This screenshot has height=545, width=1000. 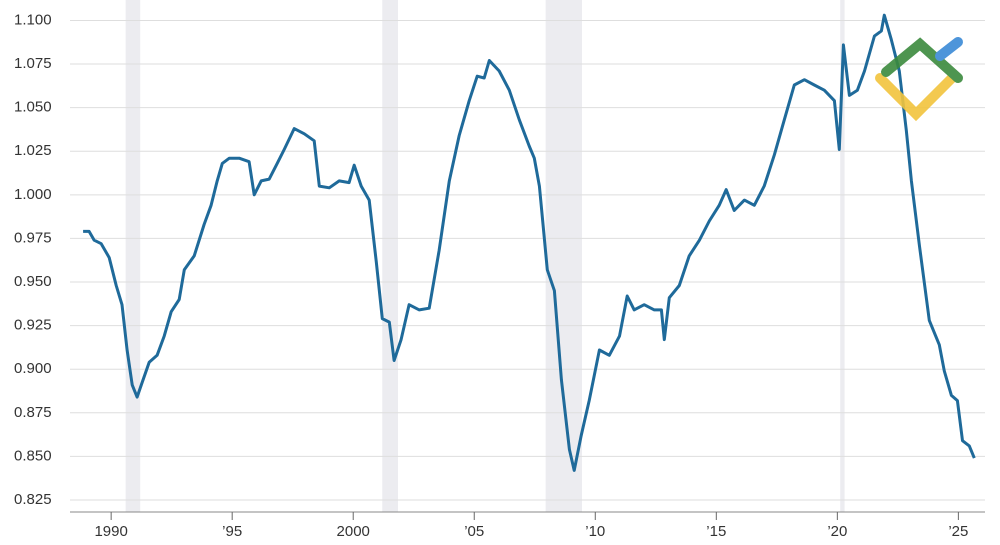 What do you see at coordinates (919, 79) in the screenshot?
I see `watermark-logo` at bounding box center [919, 79].